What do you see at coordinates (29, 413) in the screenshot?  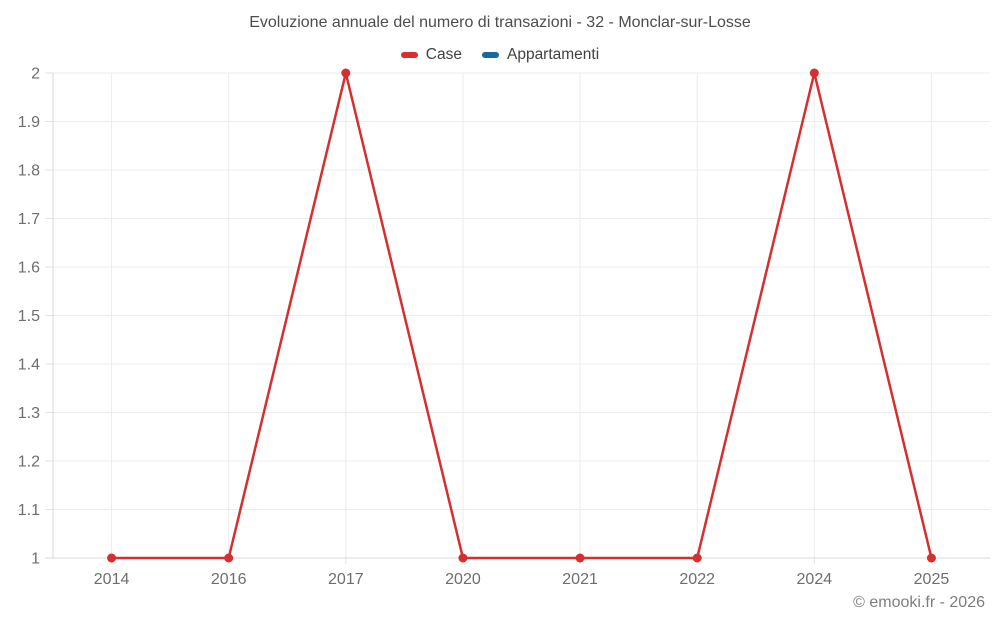 I see `svg-text: 1.3` at bounding box center [29, 413].